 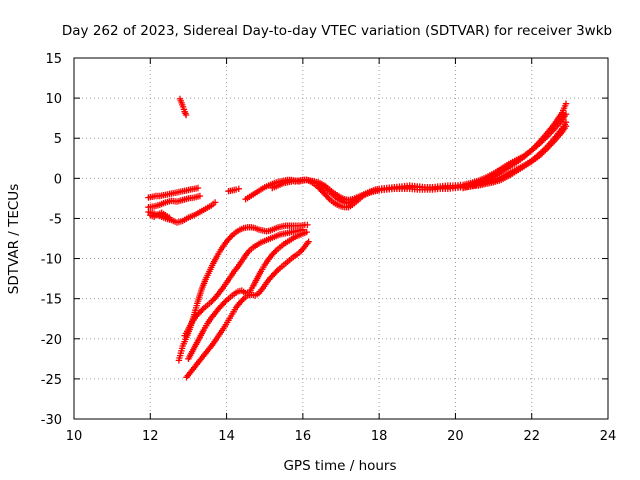 I want to click on y-tick-label: -25, so click(x=51, y=380).